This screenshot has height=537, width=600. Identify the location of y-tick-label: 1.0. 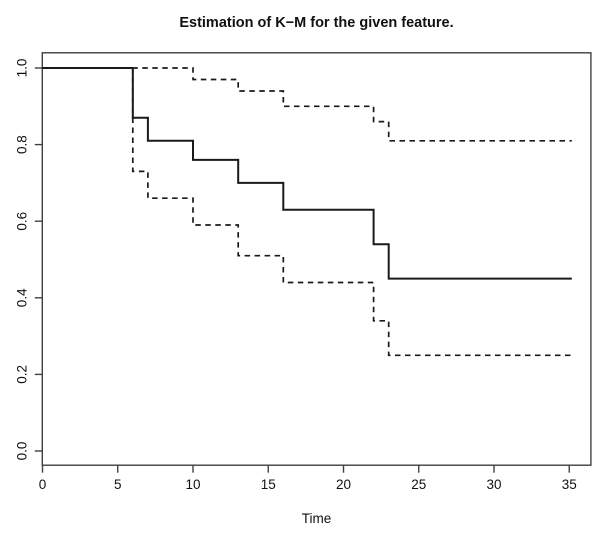
(21, 68).